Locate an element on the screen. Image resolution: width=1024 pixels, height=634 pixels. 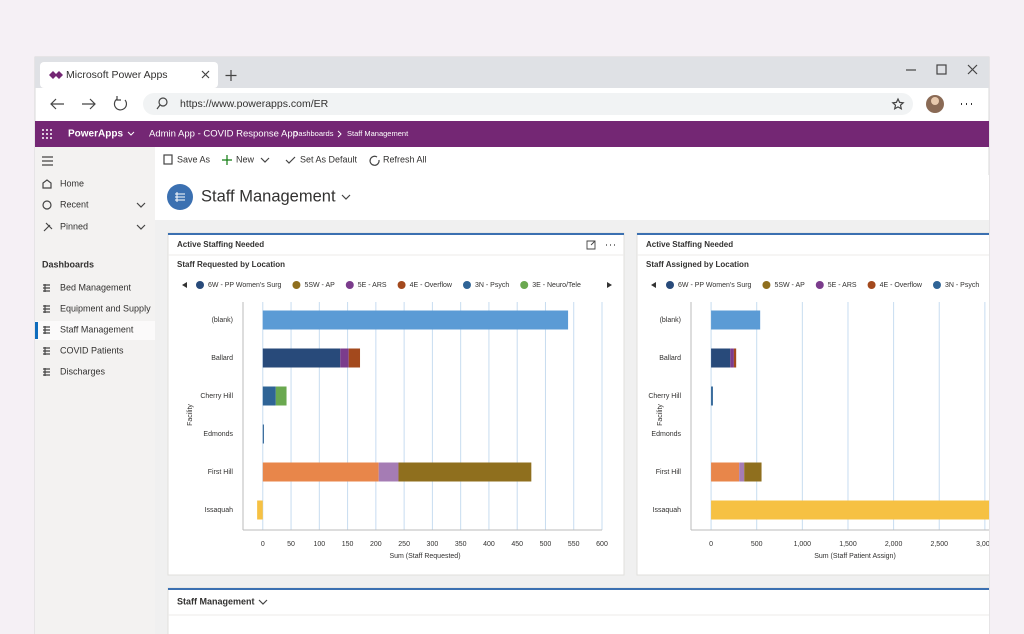
legend-label: 3E - Neuro/Tele is located at coordinates (556, 285).